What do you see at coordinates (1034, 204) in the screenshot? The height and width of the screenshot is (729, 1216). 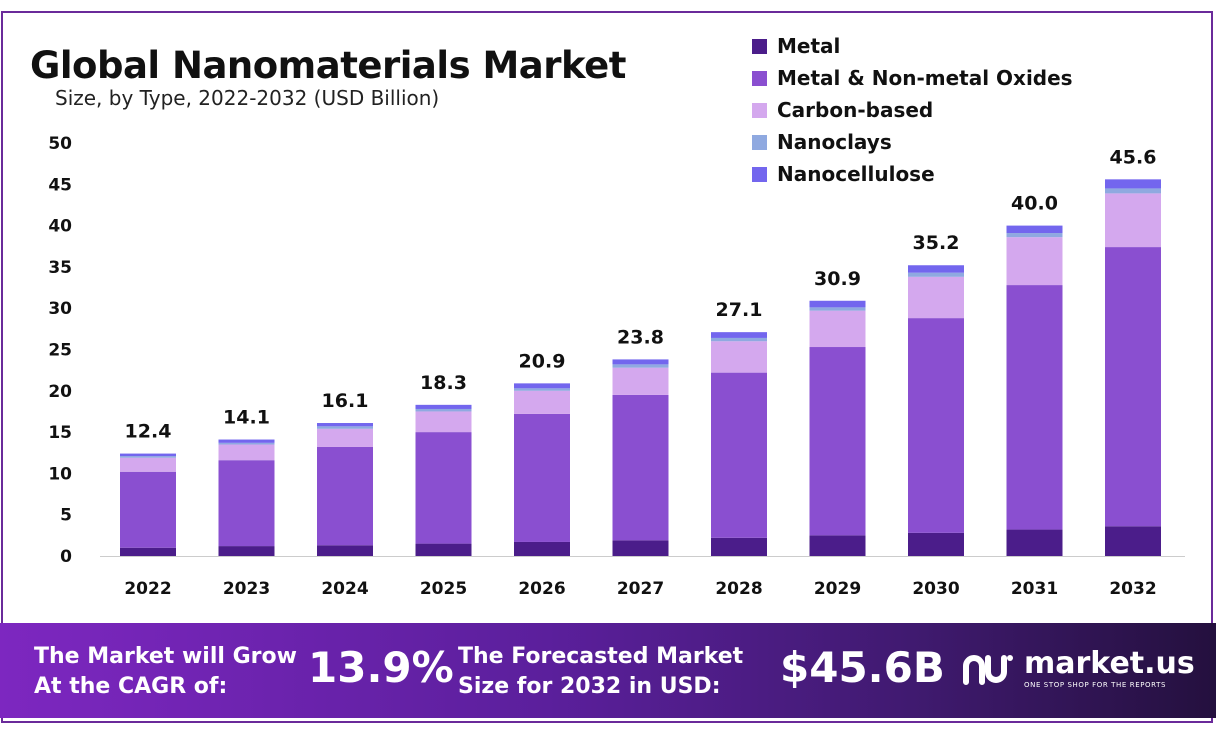 I see `bar-total-label-2031: 40.0` at bounding box center [1034, 204].